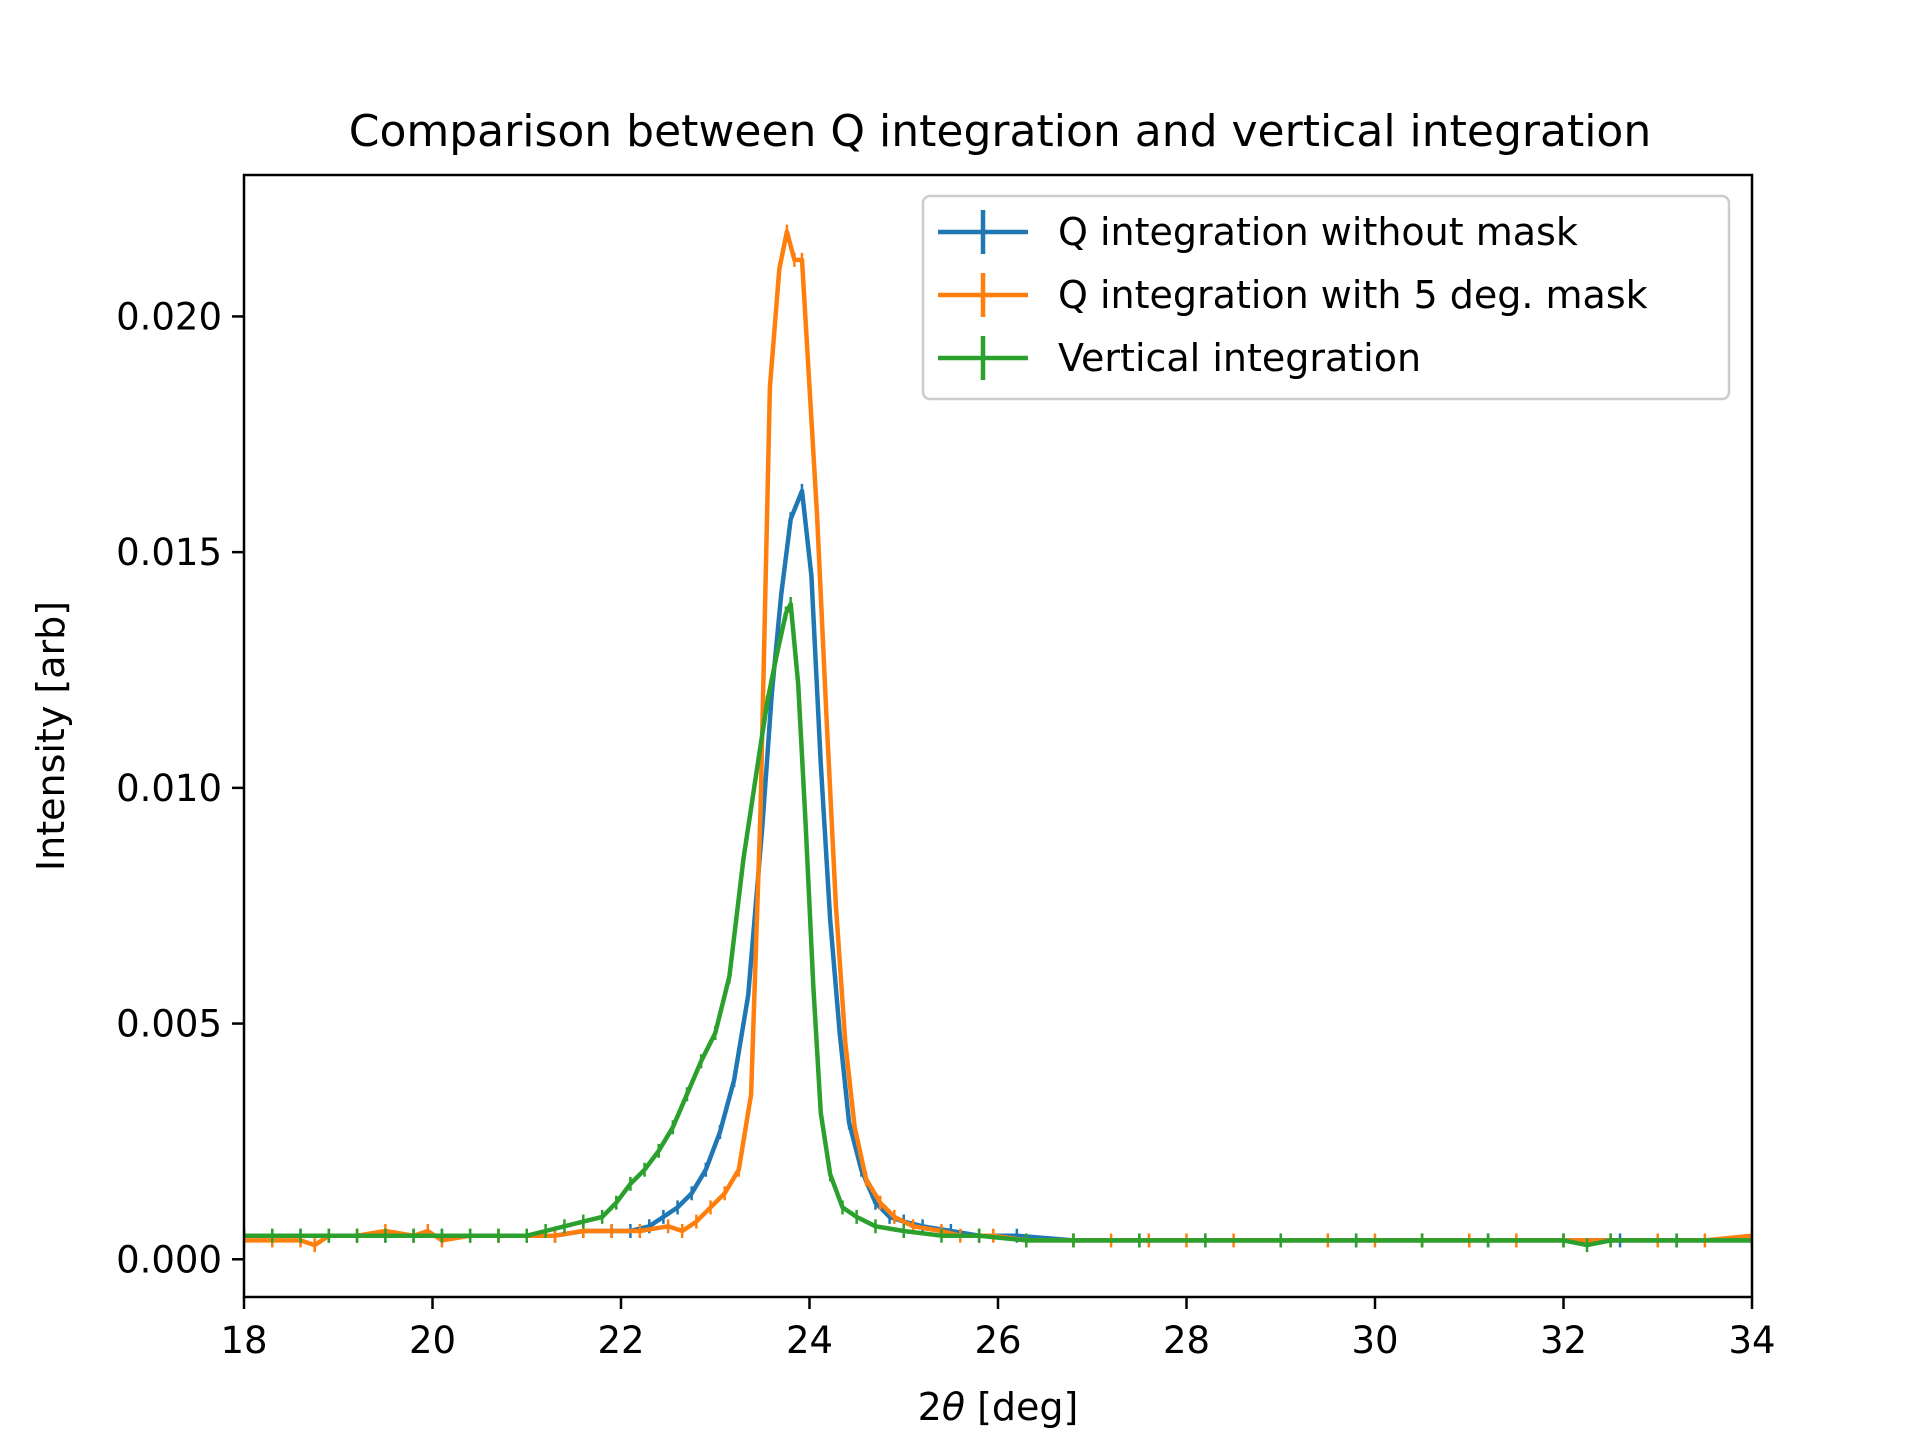 Image resolution: width=1920 pixels, height=1444 pixels. What do you see at coordinates (1751, 1340) in the screenshot?
I see `x-tick-label: 34` at bounding box center [1751, 1340].